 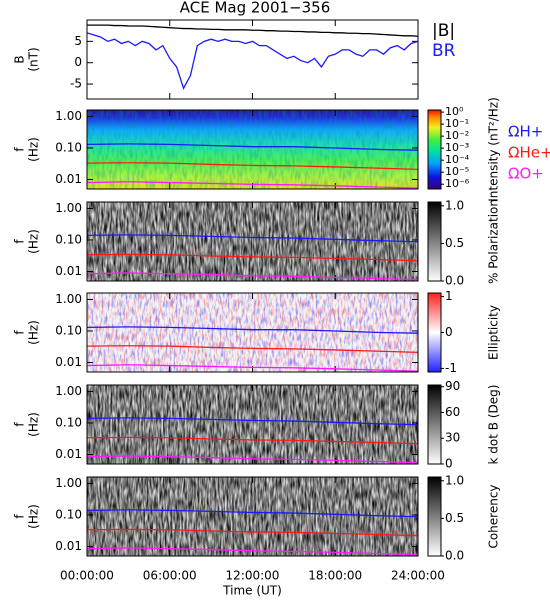 I want to click on legend-label: ΩHe+, so click(x=529, y=153).